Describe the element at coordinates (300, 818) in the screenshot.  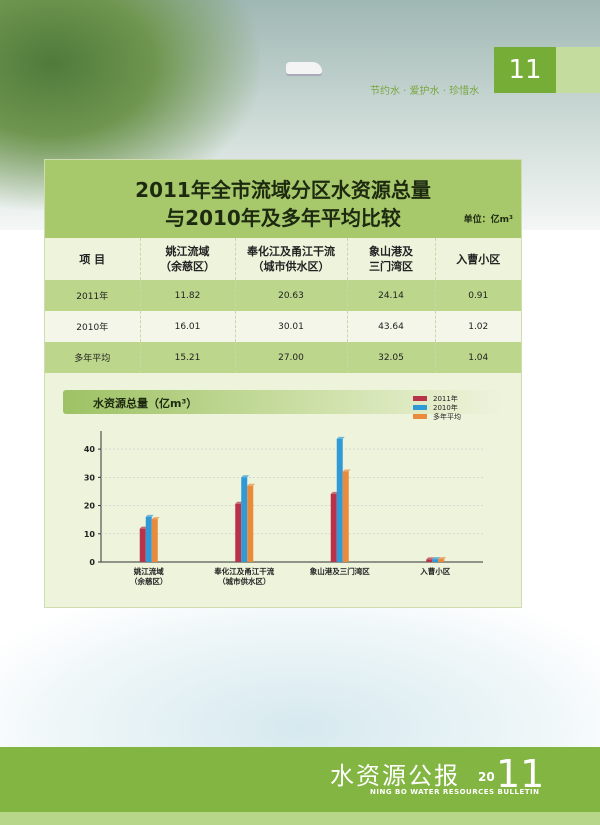
I see `footer-stripe` at that location.